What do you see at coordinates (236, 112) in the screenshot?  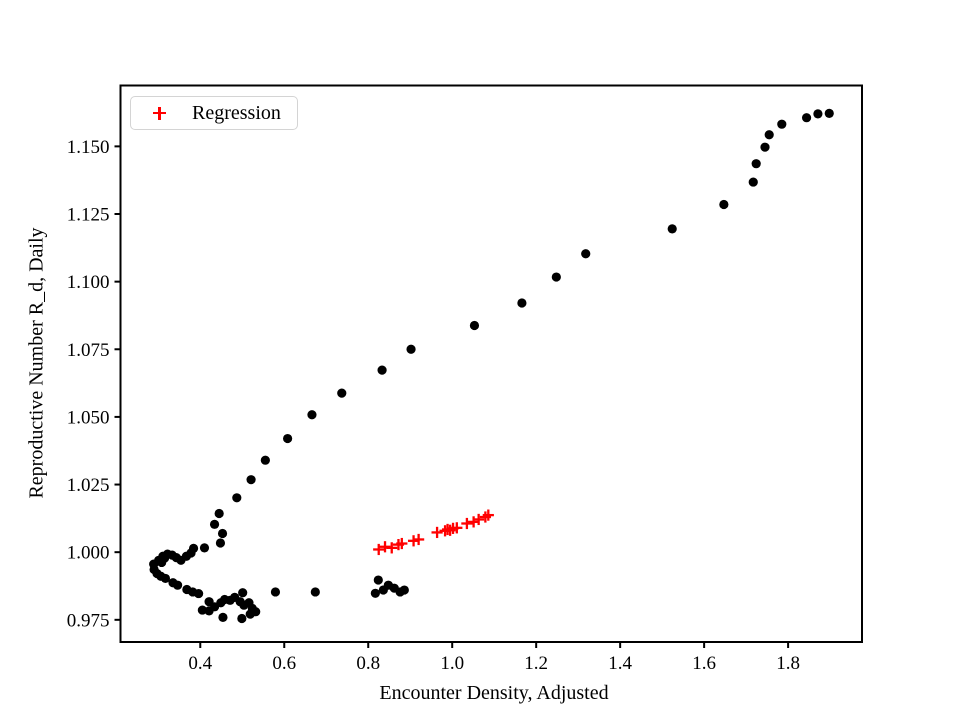 I see `legend-label: Regression` at bounding box center [236, 112].